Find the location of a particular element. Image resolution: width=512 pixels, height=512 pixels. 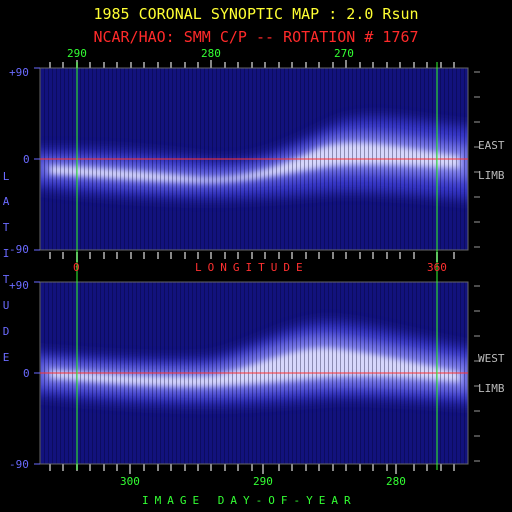

longitude-tick-label: 360 is located at coordinates (437, 267).